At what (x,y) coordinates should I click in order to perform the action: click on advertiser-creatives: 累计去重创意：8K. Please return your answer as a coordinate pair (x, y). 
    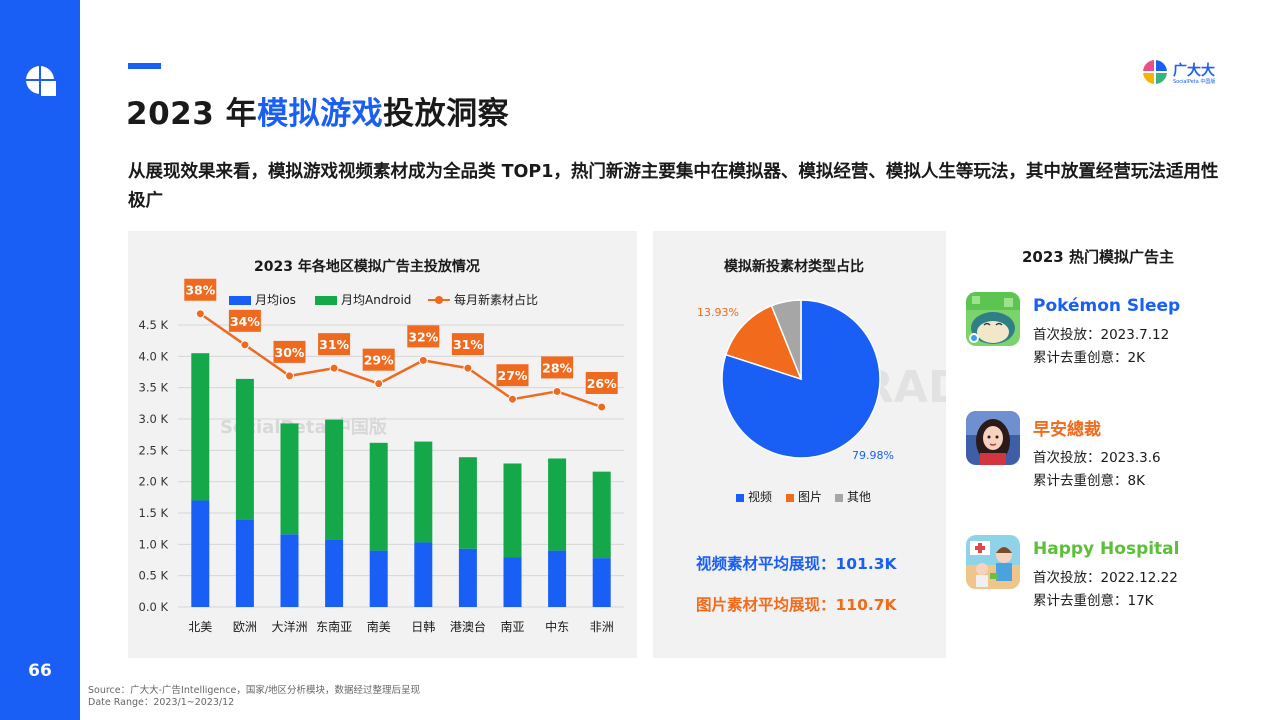
    Looking at the image, I should click on (1089, 481).